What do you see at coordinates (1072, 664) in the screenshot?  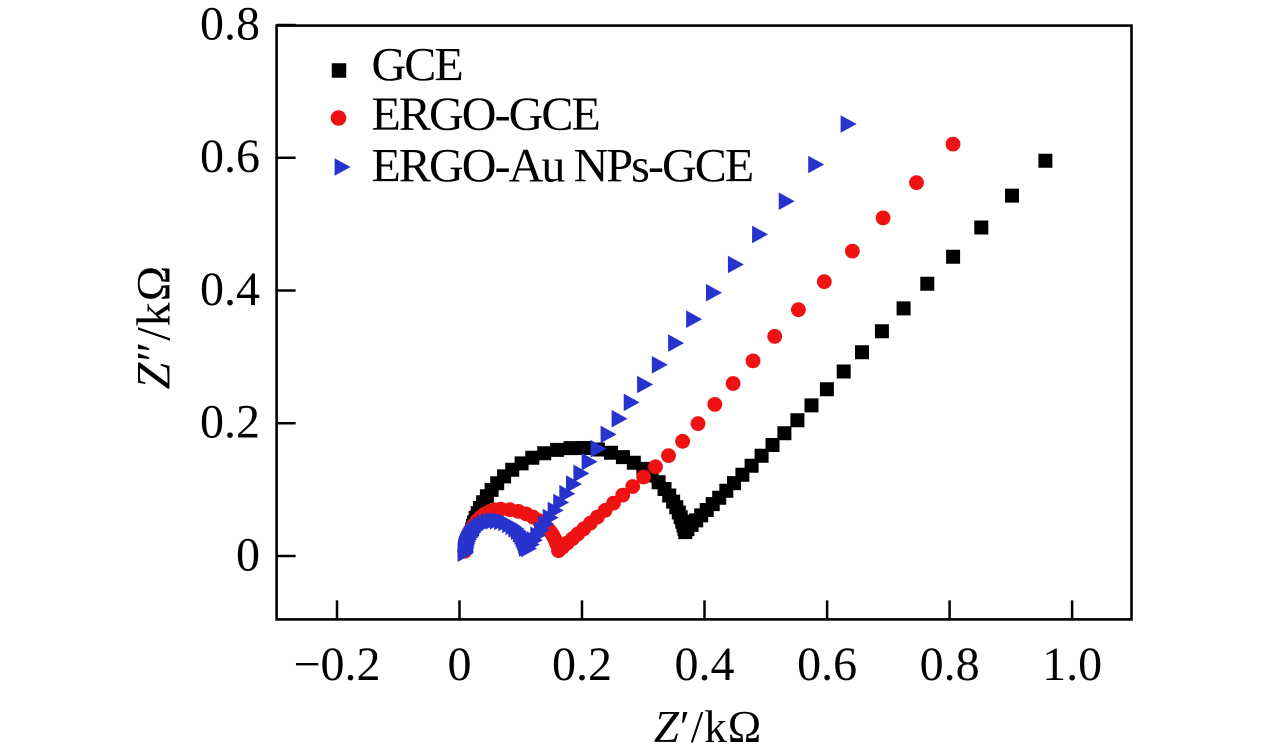 I see `svg-text: 1.0` at bounding box center [1072, 664].